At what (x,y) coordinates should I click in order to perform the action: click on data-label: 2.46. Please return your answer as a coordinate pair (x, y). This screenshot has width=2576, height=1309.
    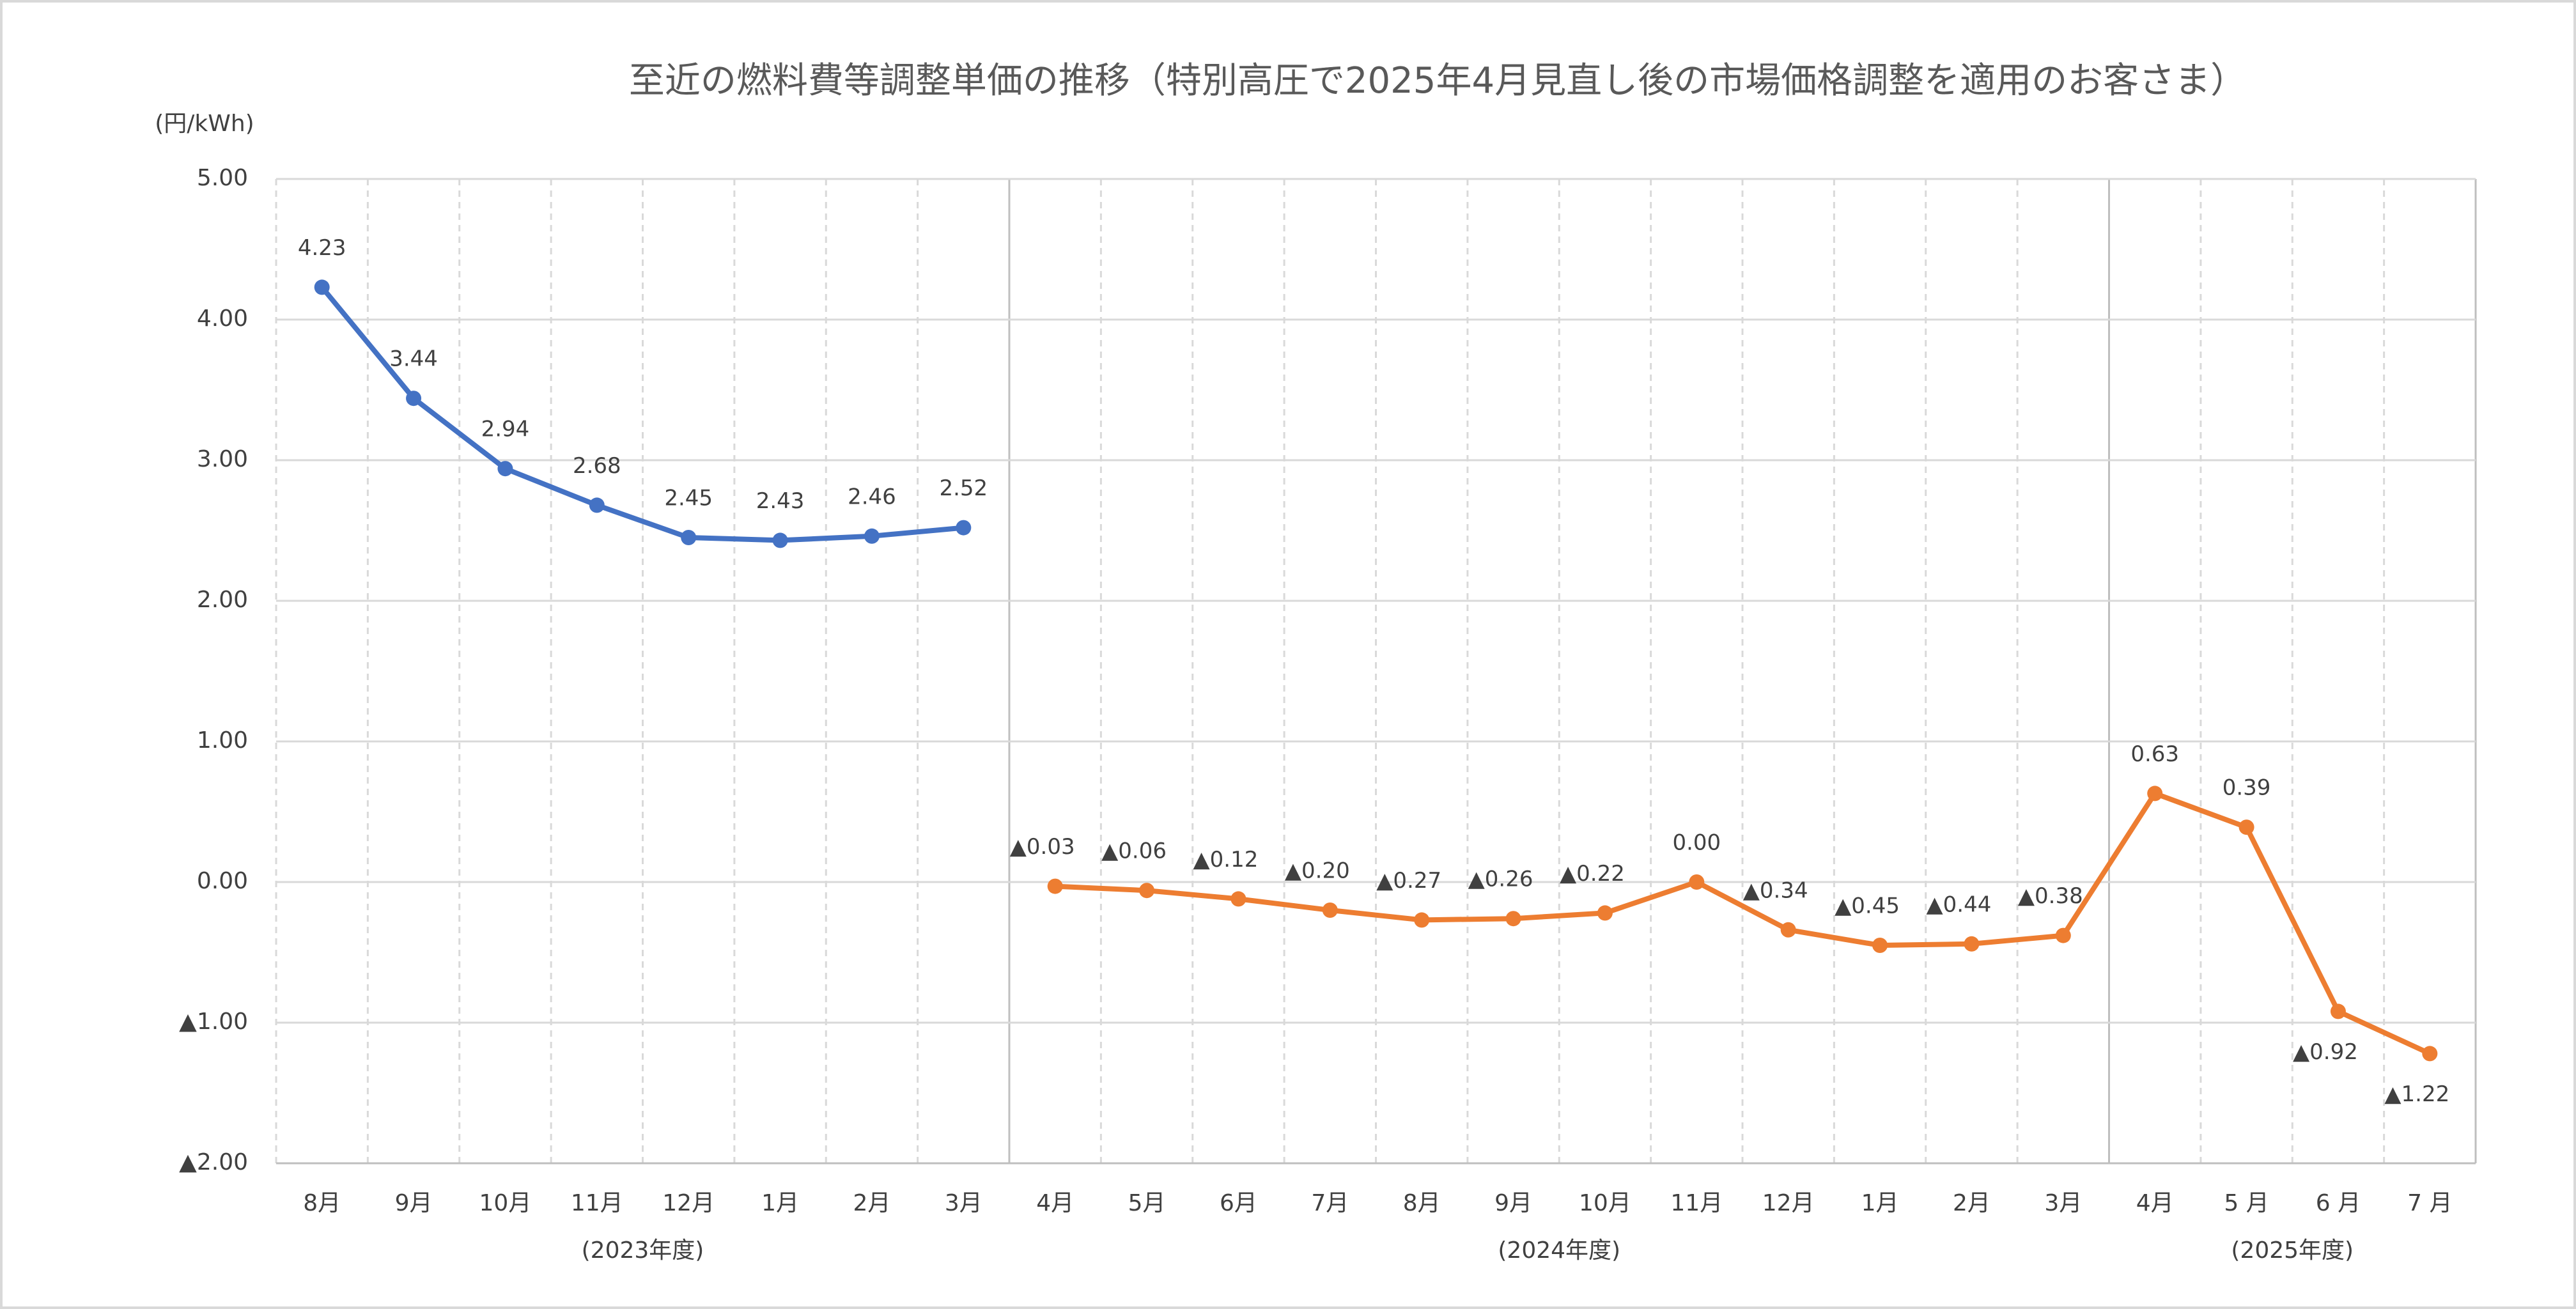
    Looking at the image, I should click on (872, 496).